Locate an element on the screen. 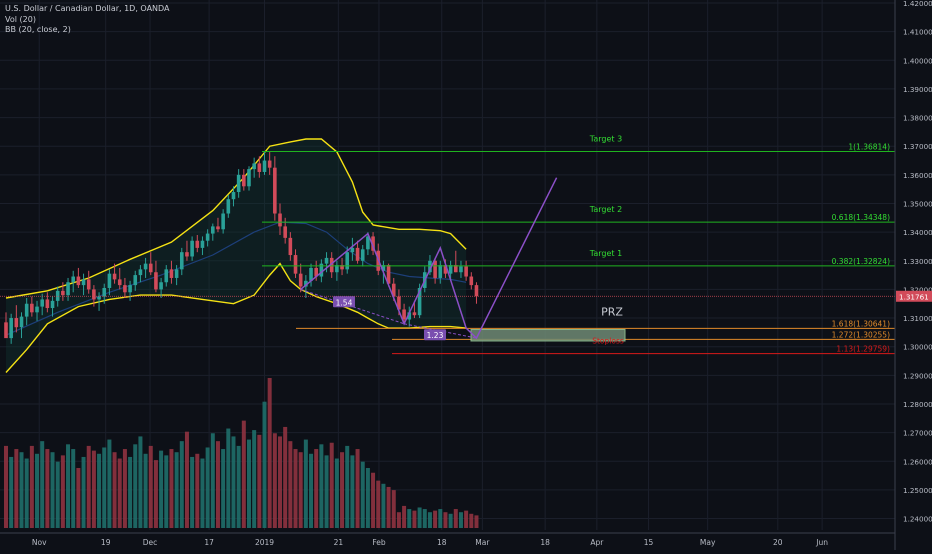 Image resolution: width=932 pixels, height=554 pixels. price-tick-label: 1.26000 is located at coordinates (917, 461).